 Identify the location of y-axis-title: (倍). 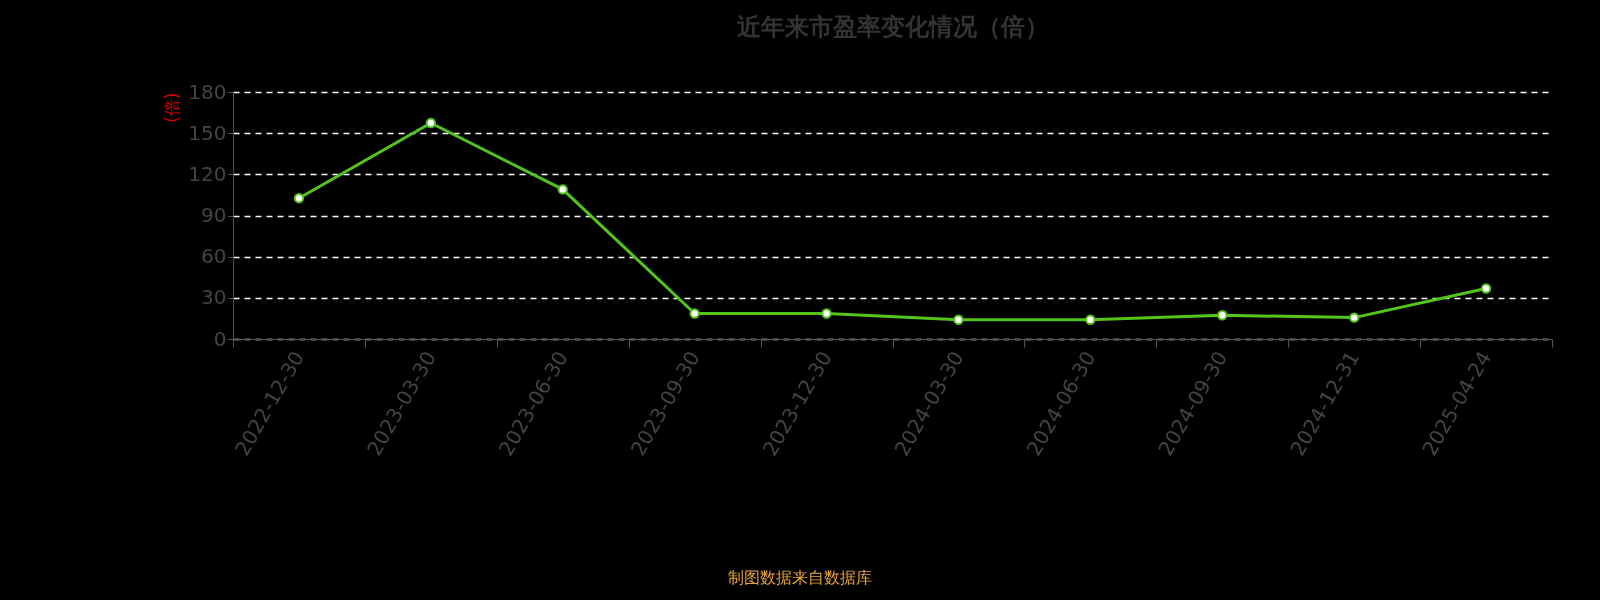
(172, 107).